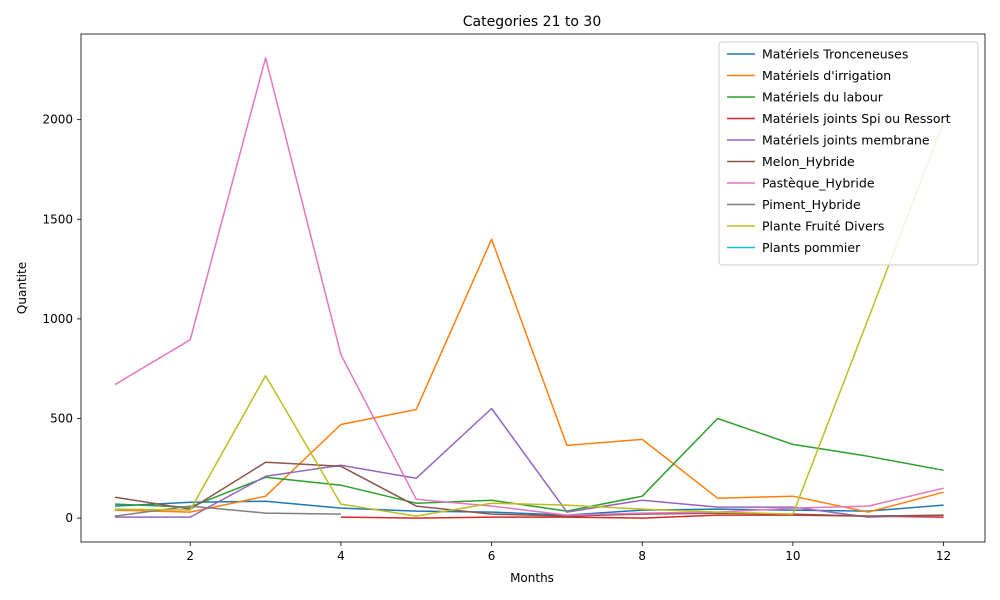  What do you see at coordinates (532, 578) in the screenshot?
I see `x-axis-label: Months` at bounding box center [532, 578].